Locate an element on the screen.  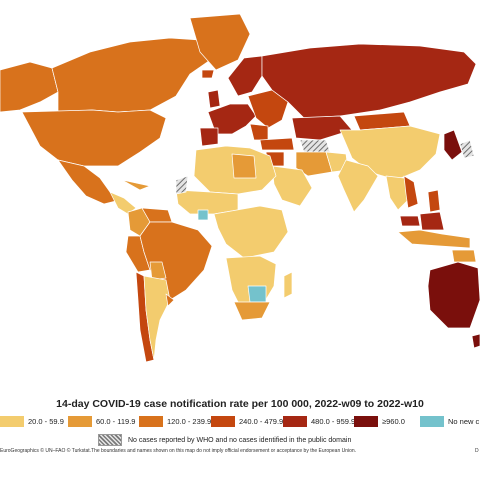
region-iberia is located at coordinates (209, 137).